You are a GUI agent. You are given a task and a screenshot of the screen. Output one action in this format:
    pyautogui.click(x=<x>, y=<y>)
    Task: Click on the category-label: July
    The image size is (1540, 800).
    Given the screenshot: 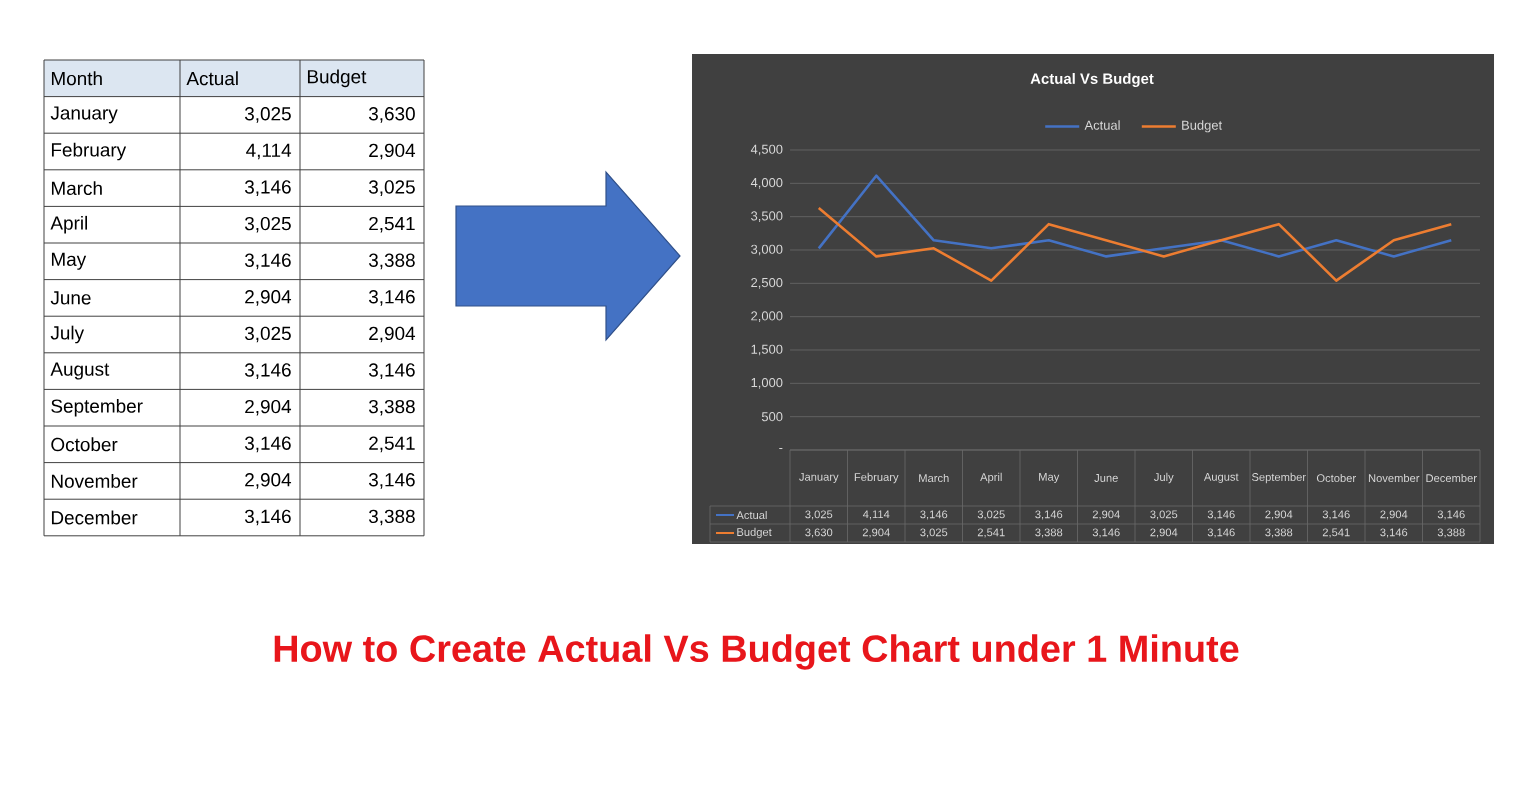 What is the action you would take?
    pyautogui.click(x=67, y=334)
    